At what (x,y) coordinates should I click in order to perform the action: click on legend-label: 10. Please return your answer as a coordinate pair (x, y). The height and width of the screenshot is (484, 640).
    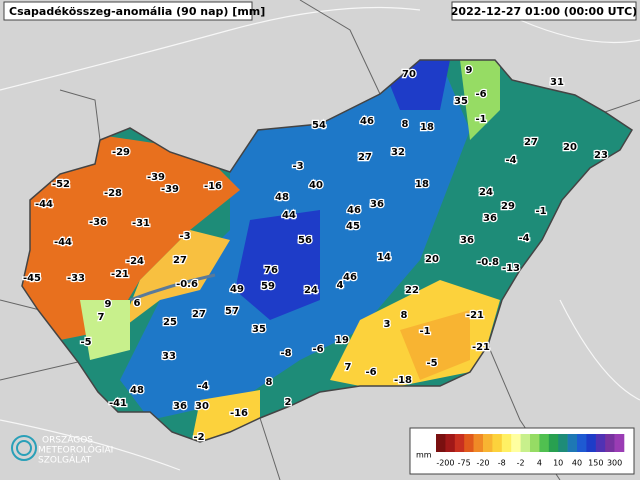
    Looking at the image, I should click on (558, 463).